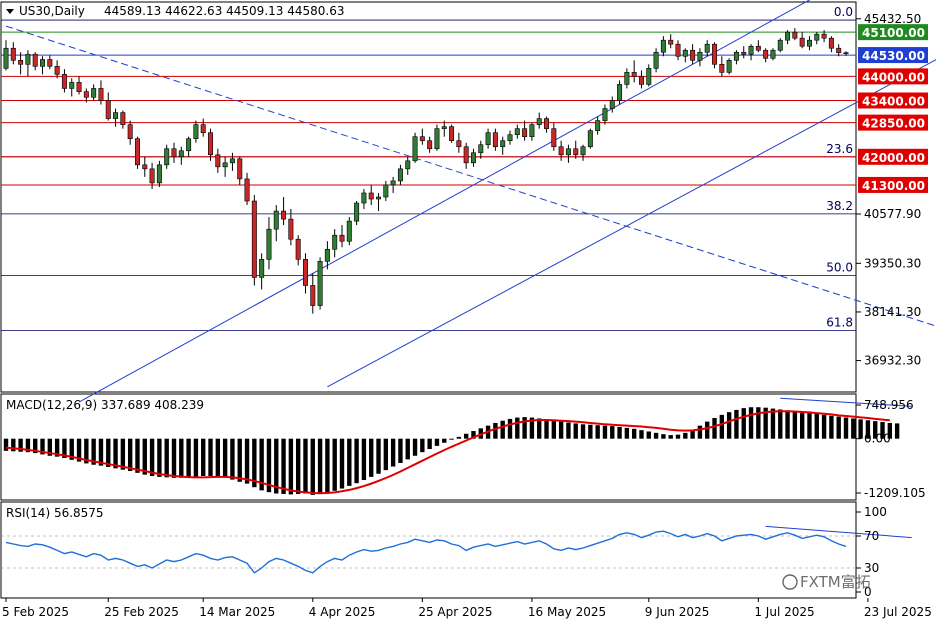  Describe the element at coordinates (893, 186) in the screenshot. I see `level-tag-label: 41300.00` at that location.